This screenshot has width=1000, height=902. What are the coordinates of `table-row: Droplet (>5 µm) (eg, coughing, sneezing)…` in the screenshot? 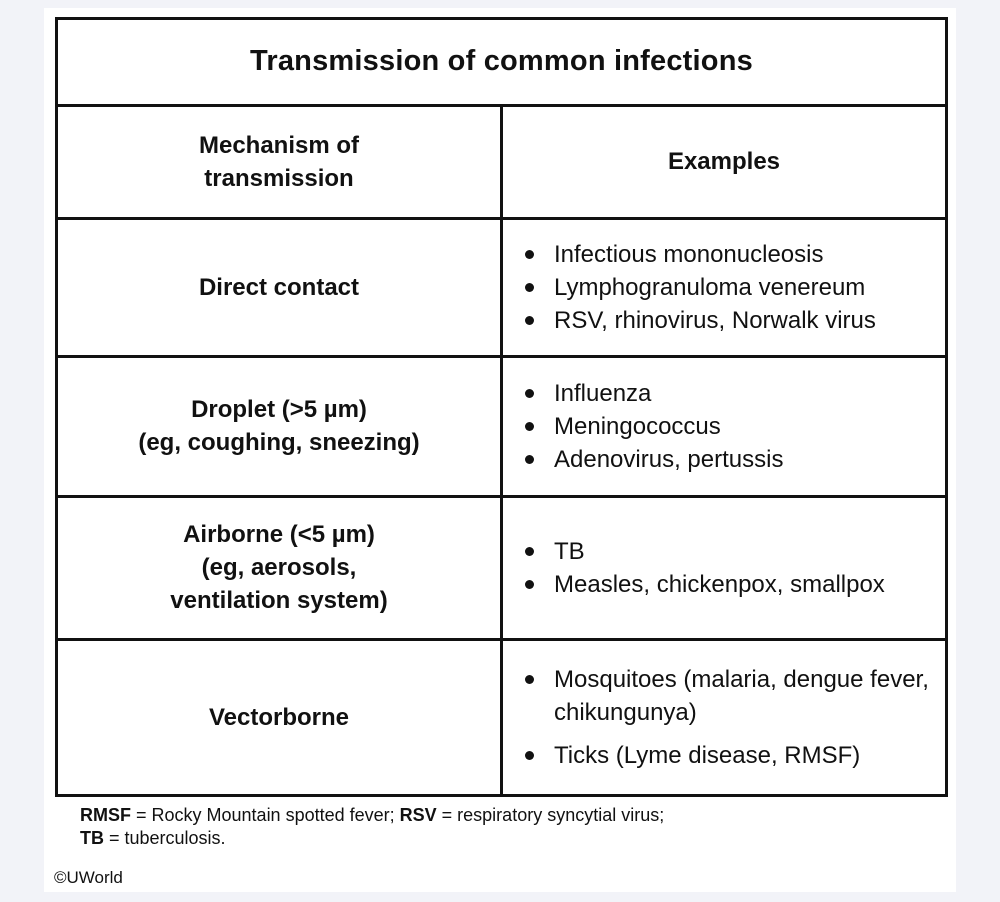 It's located at (501, 426).